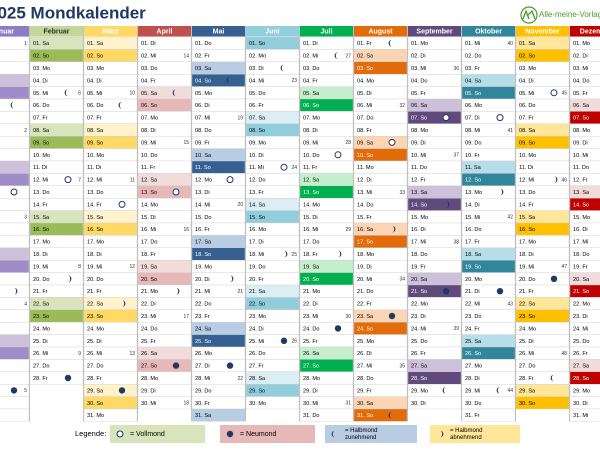 The height and width of the screenshot is (450, 600). What do you see at coordinates (311, 181) in the screenshot?
I see `day-label: 12. Sa` at bounding box center [311, 181].